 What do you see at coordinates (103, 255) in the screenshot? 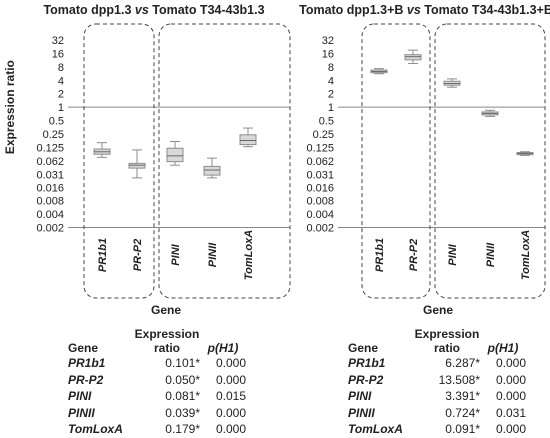
I see `category-label: PR1b1` at bounding box center [103, 255].